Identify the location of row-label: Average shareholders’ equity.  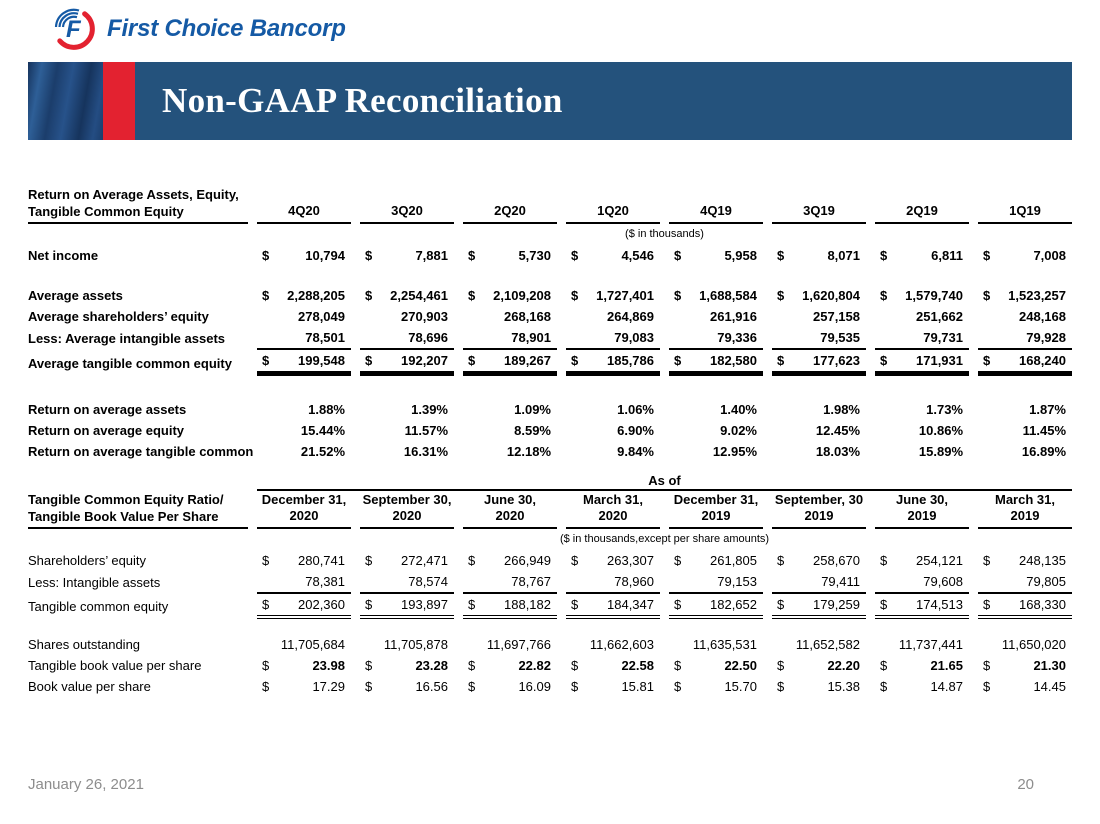
(118, 316).